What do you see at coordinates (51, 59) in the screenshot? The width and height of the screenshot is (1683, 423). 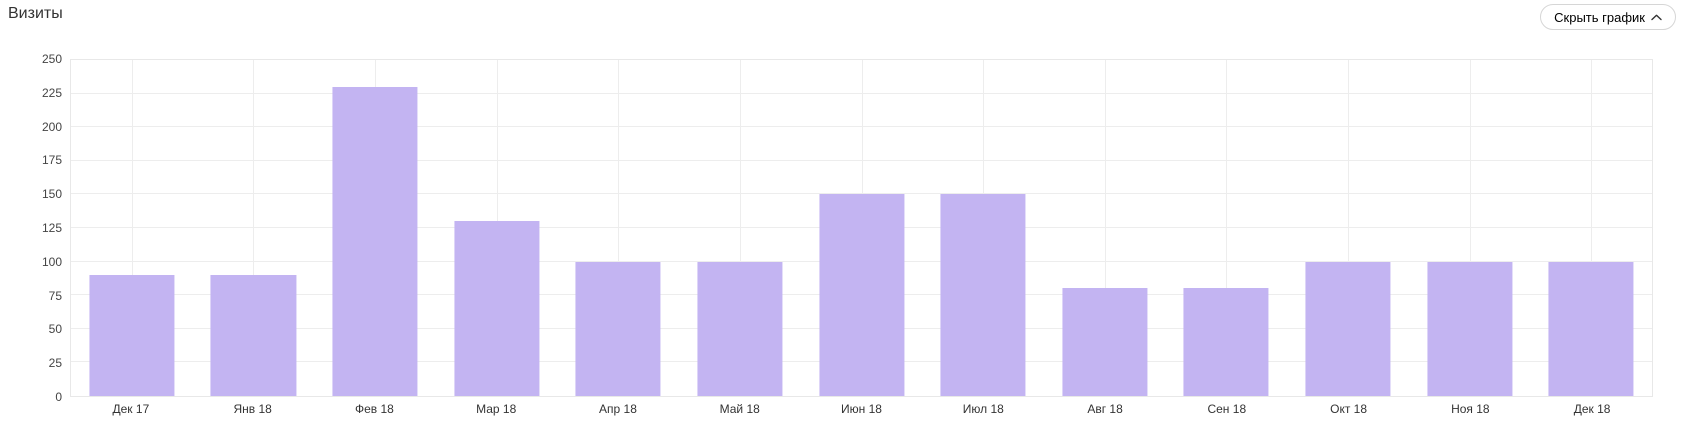 I see `y-axis-tick-label: 250` at bounding box center [51, 59].